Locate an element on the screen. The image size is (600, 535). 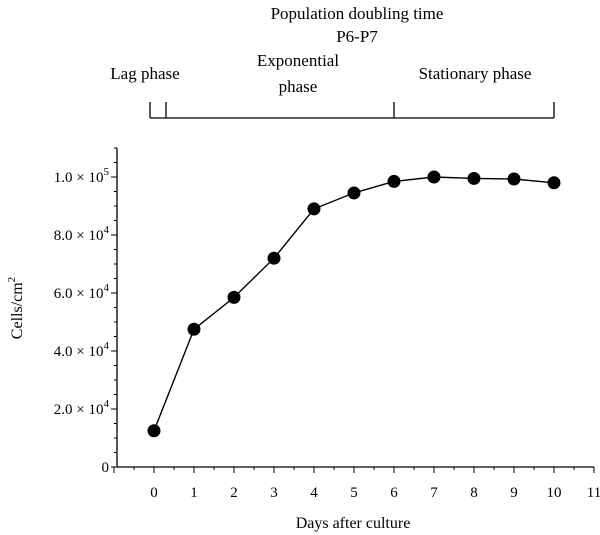
y-tick-label: 4.0 × 10⁴ is located at coordinates (82, 350).